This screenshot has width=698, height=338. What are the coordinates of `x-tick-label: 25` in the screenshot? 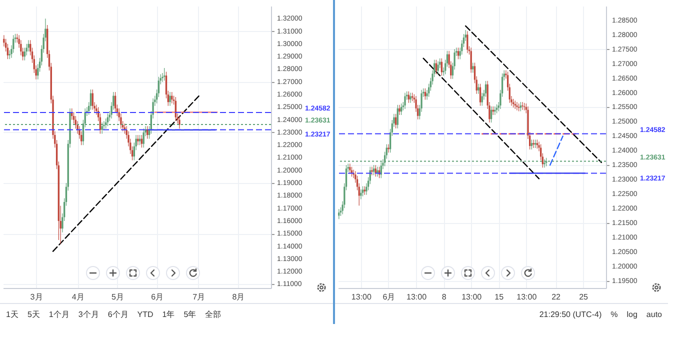 It's located at (584, 297).